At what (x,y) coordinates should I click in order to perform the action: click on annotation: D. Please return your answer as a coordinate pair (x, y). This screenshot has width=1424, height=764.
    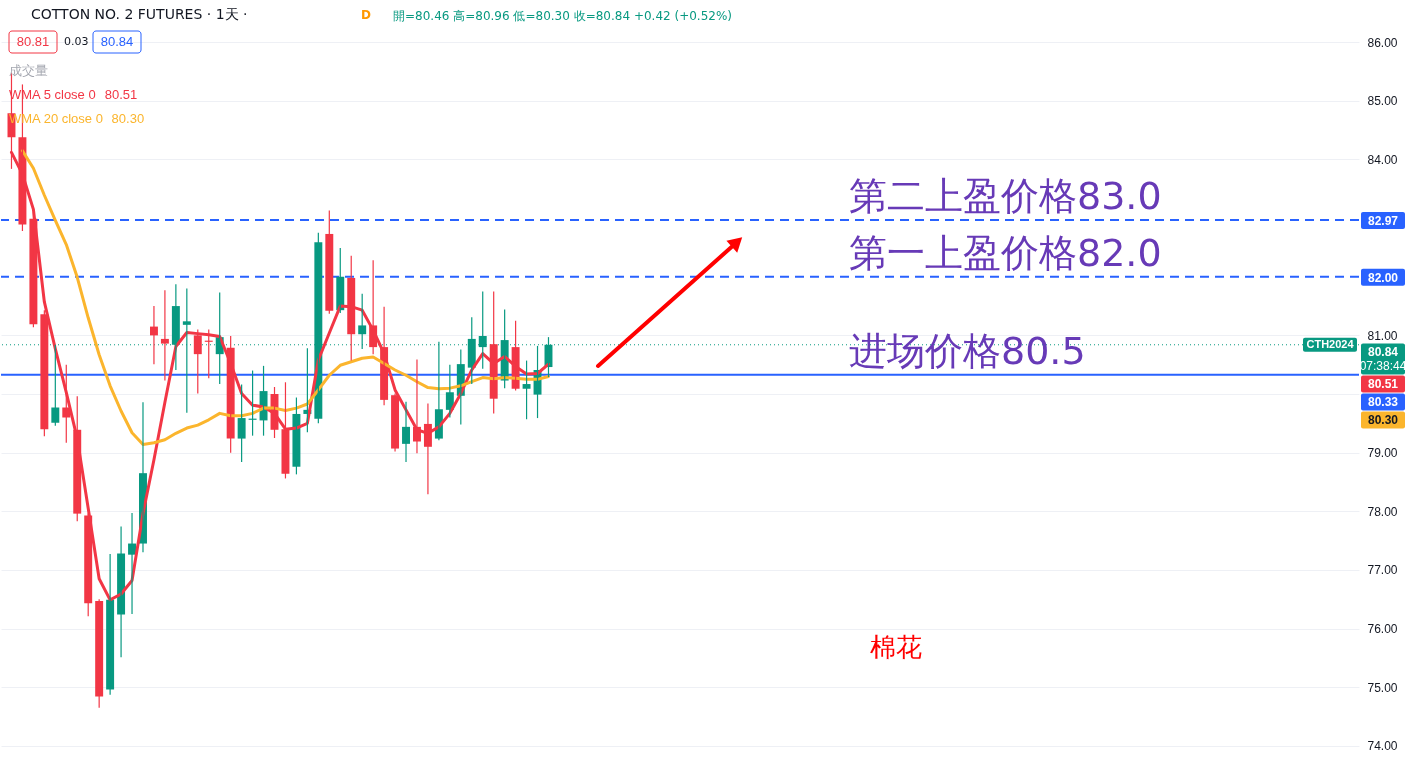
    Looking at the image, I should click on (366, 15).